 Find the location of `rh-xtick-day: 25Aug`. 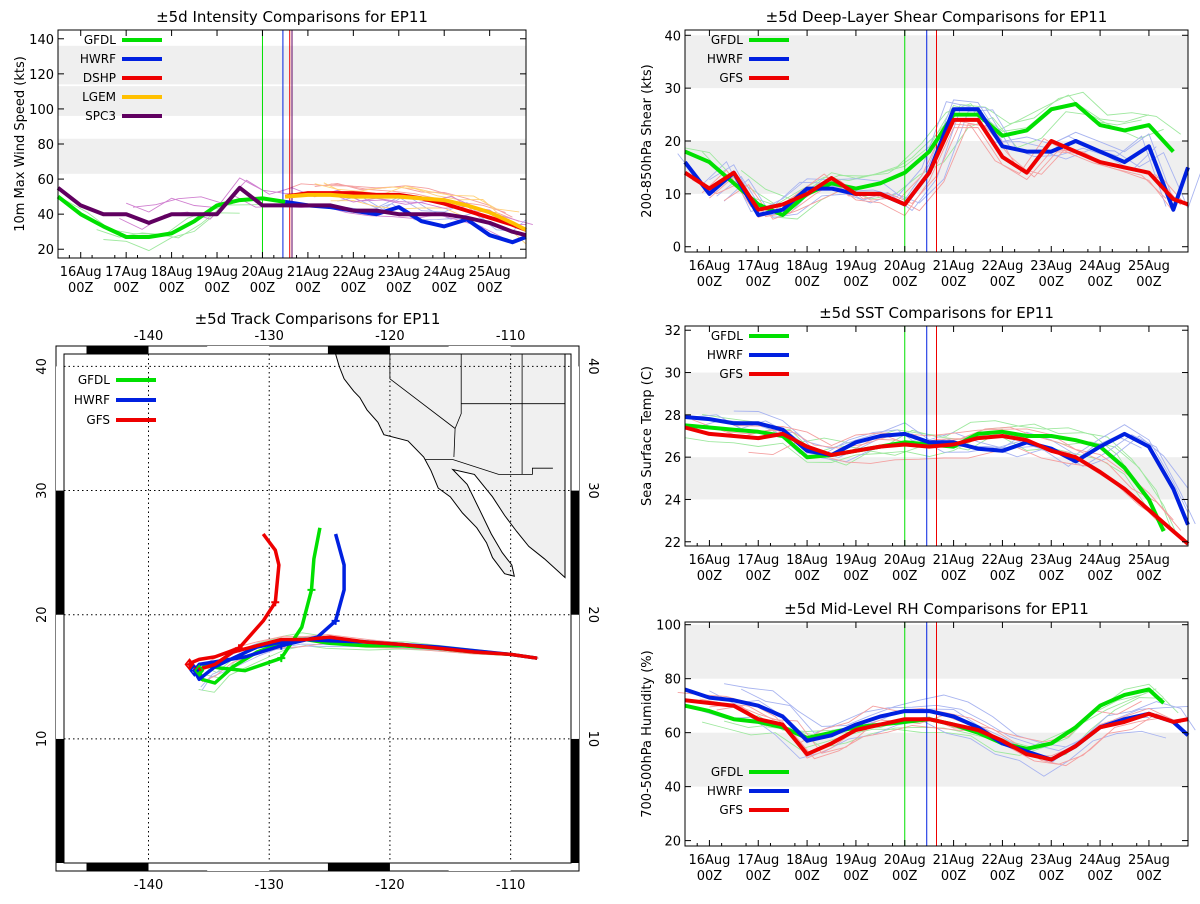

rh-xtick-day: 25Aug is located at coordinates (1149, 860).